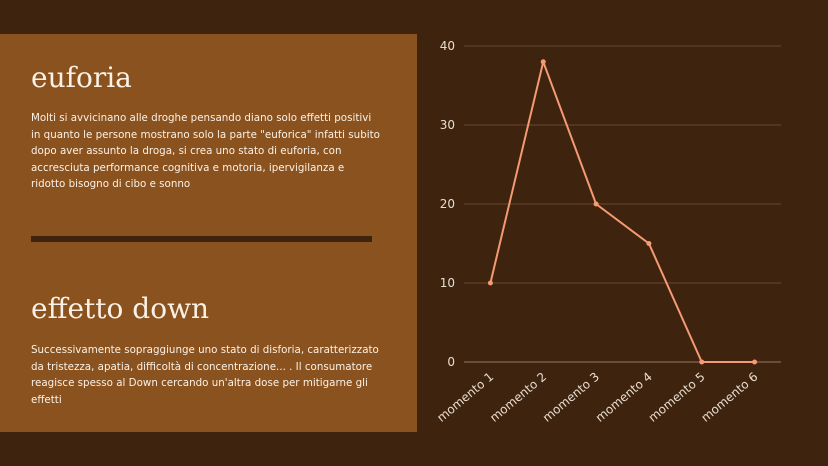 The image size is (828, 466). I want to click on y-axis-ticks: 0 10 20 30 40, so click(447, 204).